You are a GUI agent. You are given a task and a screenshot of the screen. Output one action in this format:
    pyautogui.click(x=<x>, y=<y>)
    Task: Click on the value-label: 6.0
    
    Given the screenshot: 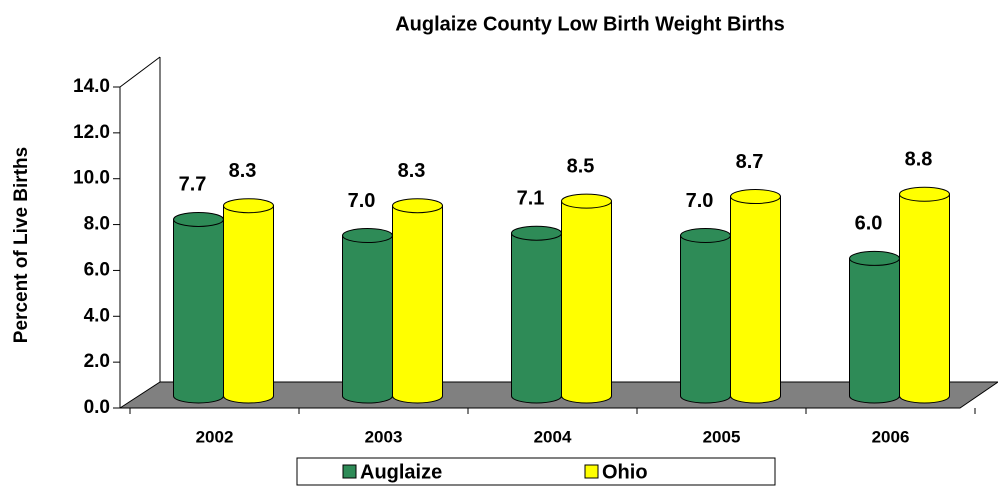 What is the action you would take?
    pyautogui.click(x=869, y=224)
    